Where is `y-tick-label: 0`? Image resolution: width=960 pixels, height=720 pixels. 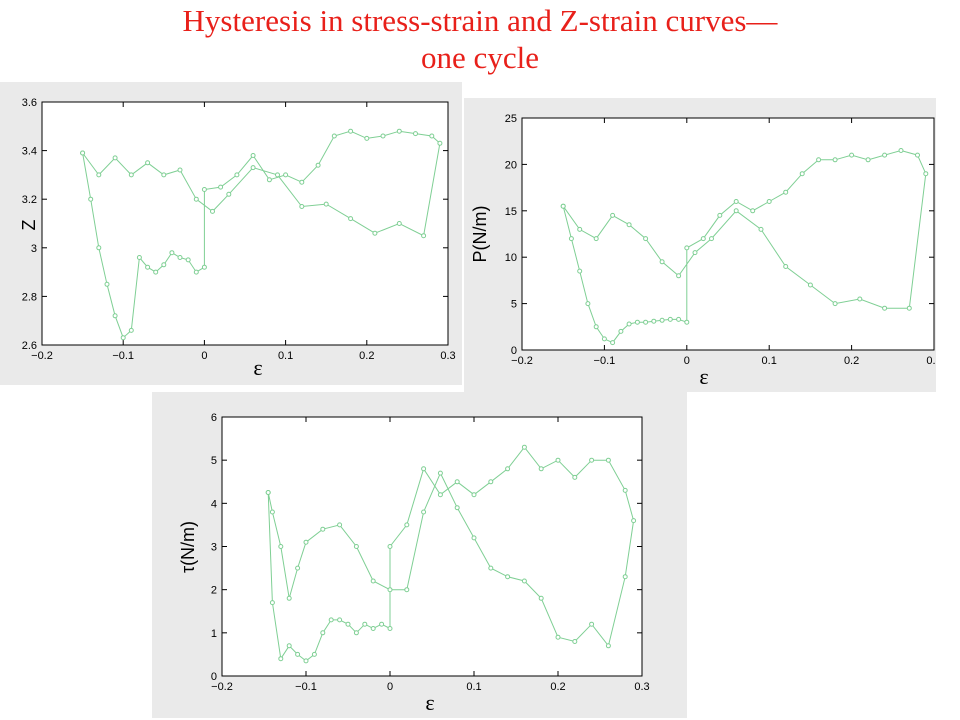
y-tick-label: 0 is located at coordinates (514, 351).